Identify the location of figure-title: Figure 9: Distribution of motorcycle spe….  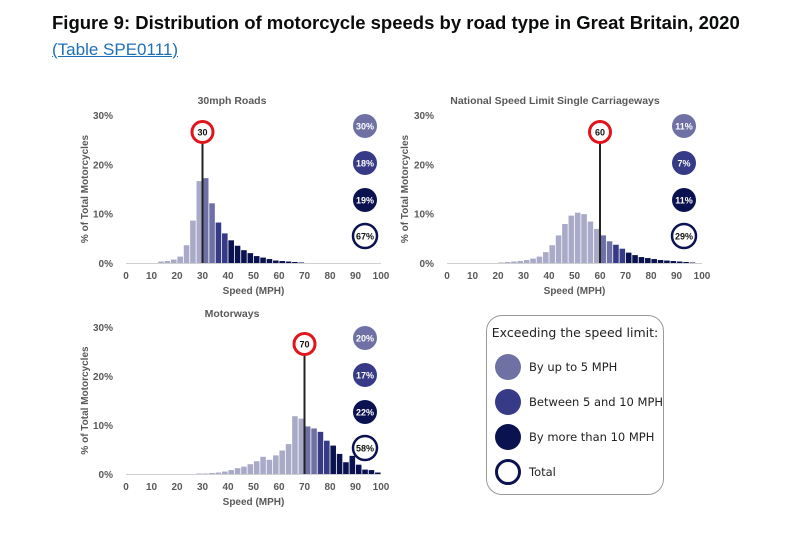
(396, 22).